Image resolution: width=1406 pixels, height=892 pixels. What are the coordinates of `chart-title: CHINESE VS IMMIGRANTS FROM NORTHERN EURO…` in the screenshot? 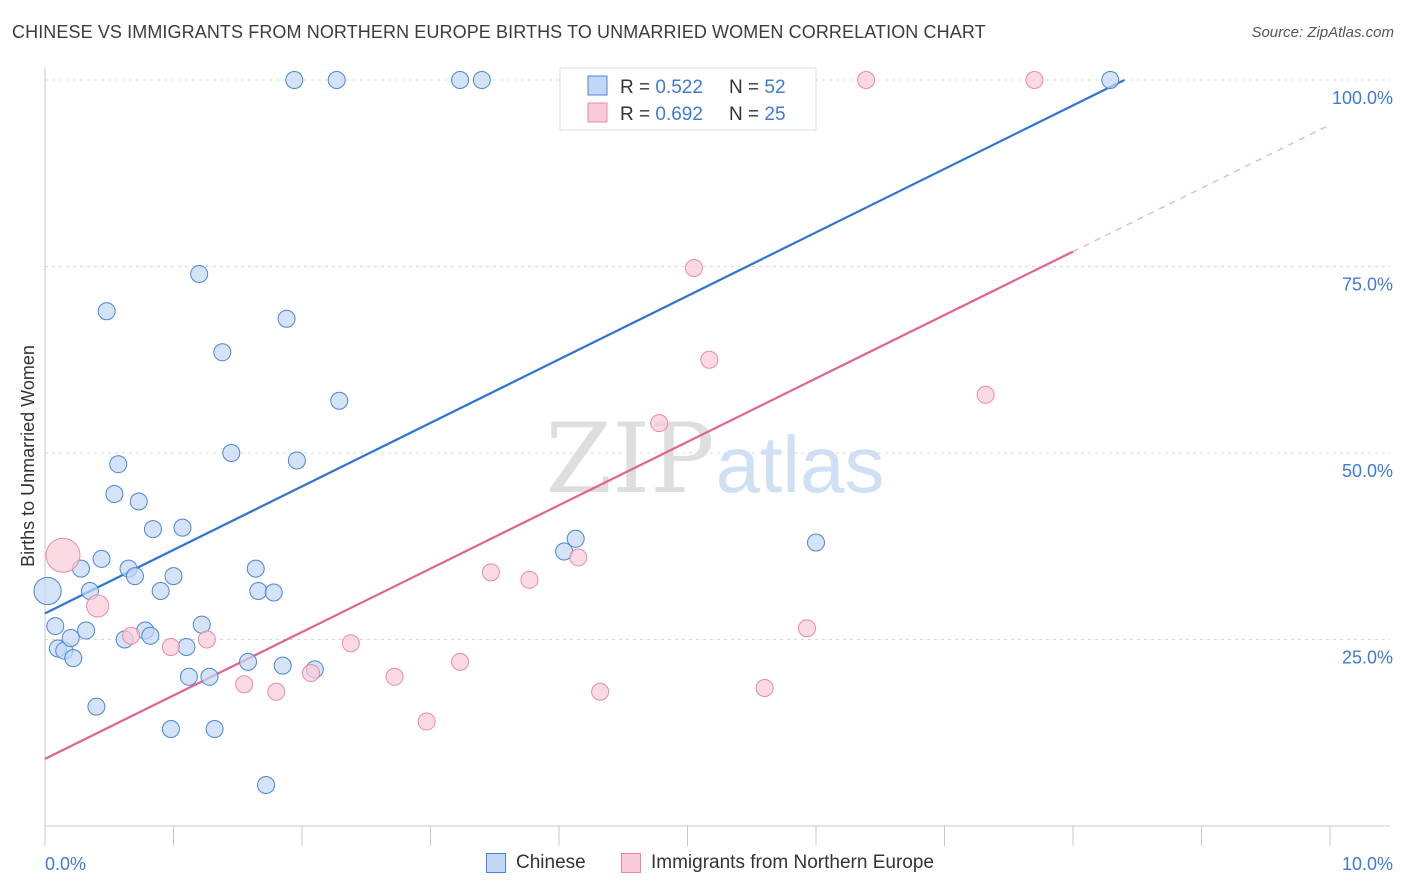 It's located at (499, 32).